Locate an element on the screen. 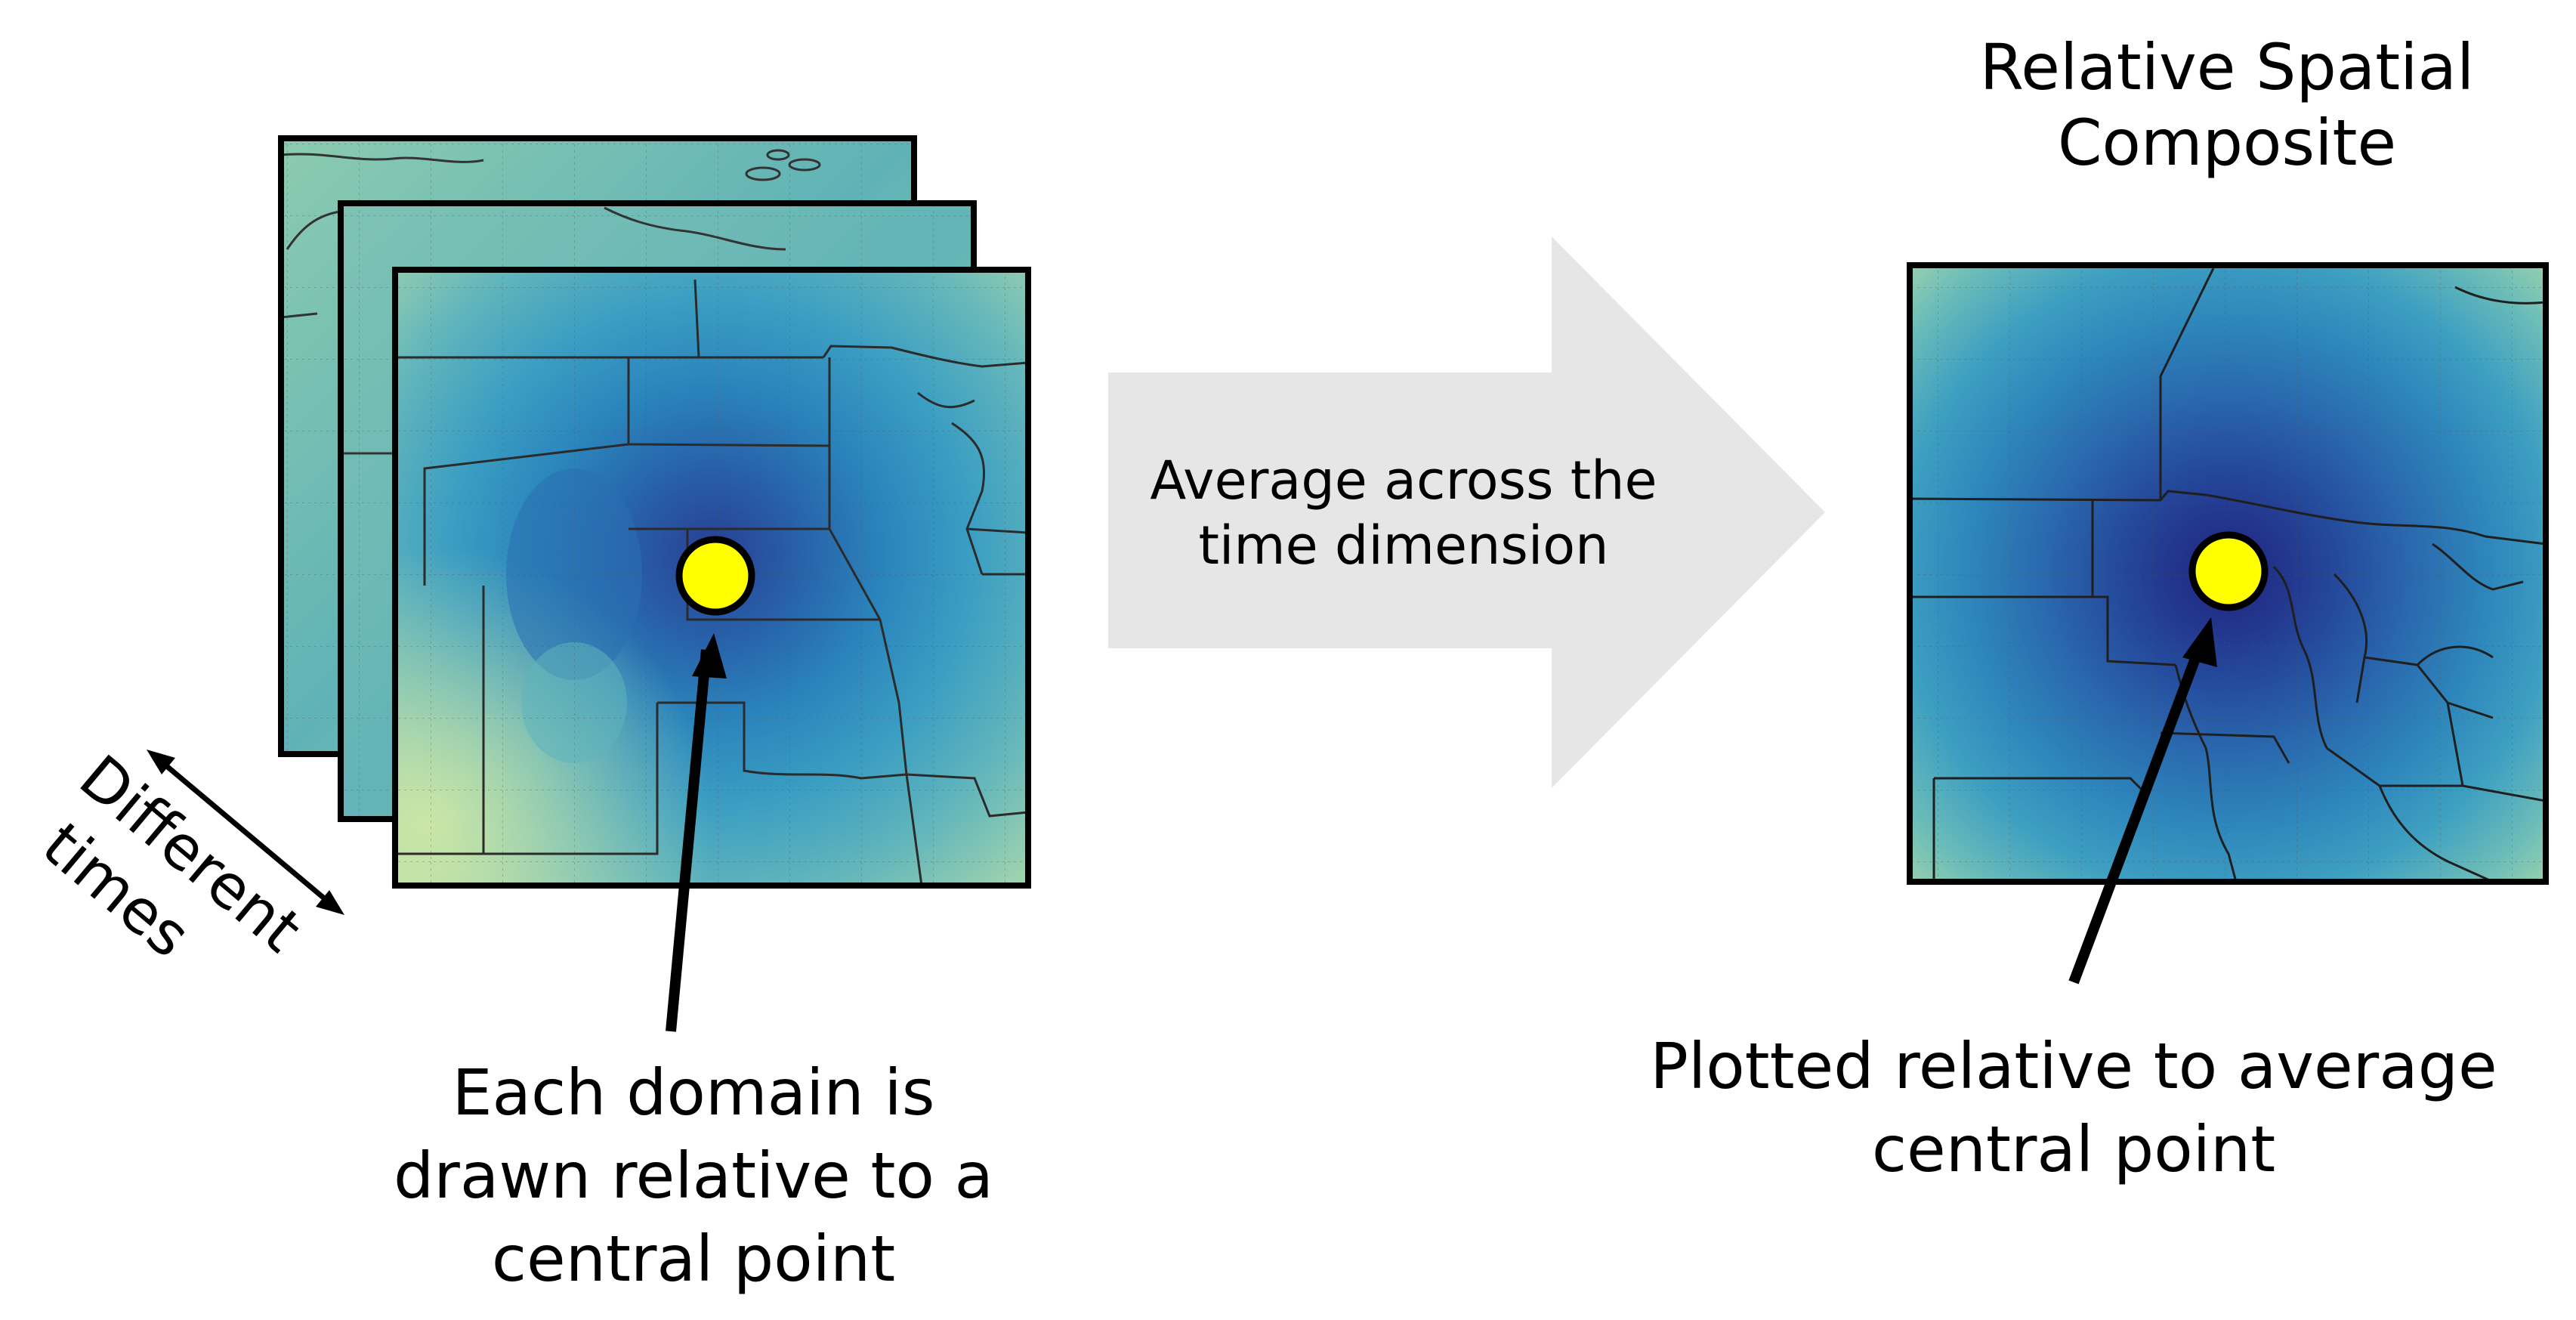 This screenshot has width=2576, height=1320. process-arrow is located at coordinates (1466, 512).